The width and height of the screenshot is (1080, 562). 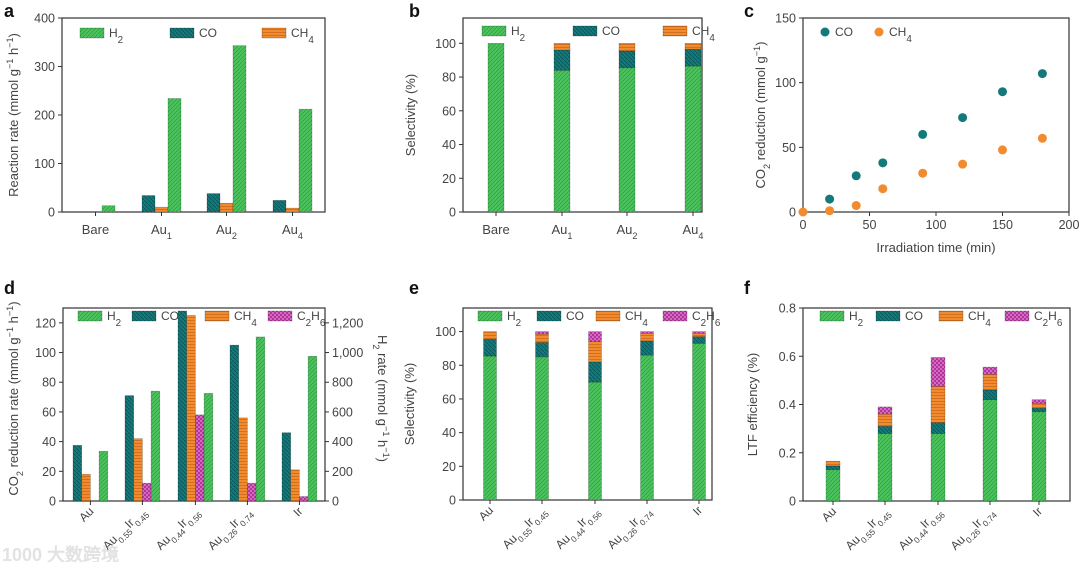 I want to click on legend-marker-CH4, so click(x=879, y=32).